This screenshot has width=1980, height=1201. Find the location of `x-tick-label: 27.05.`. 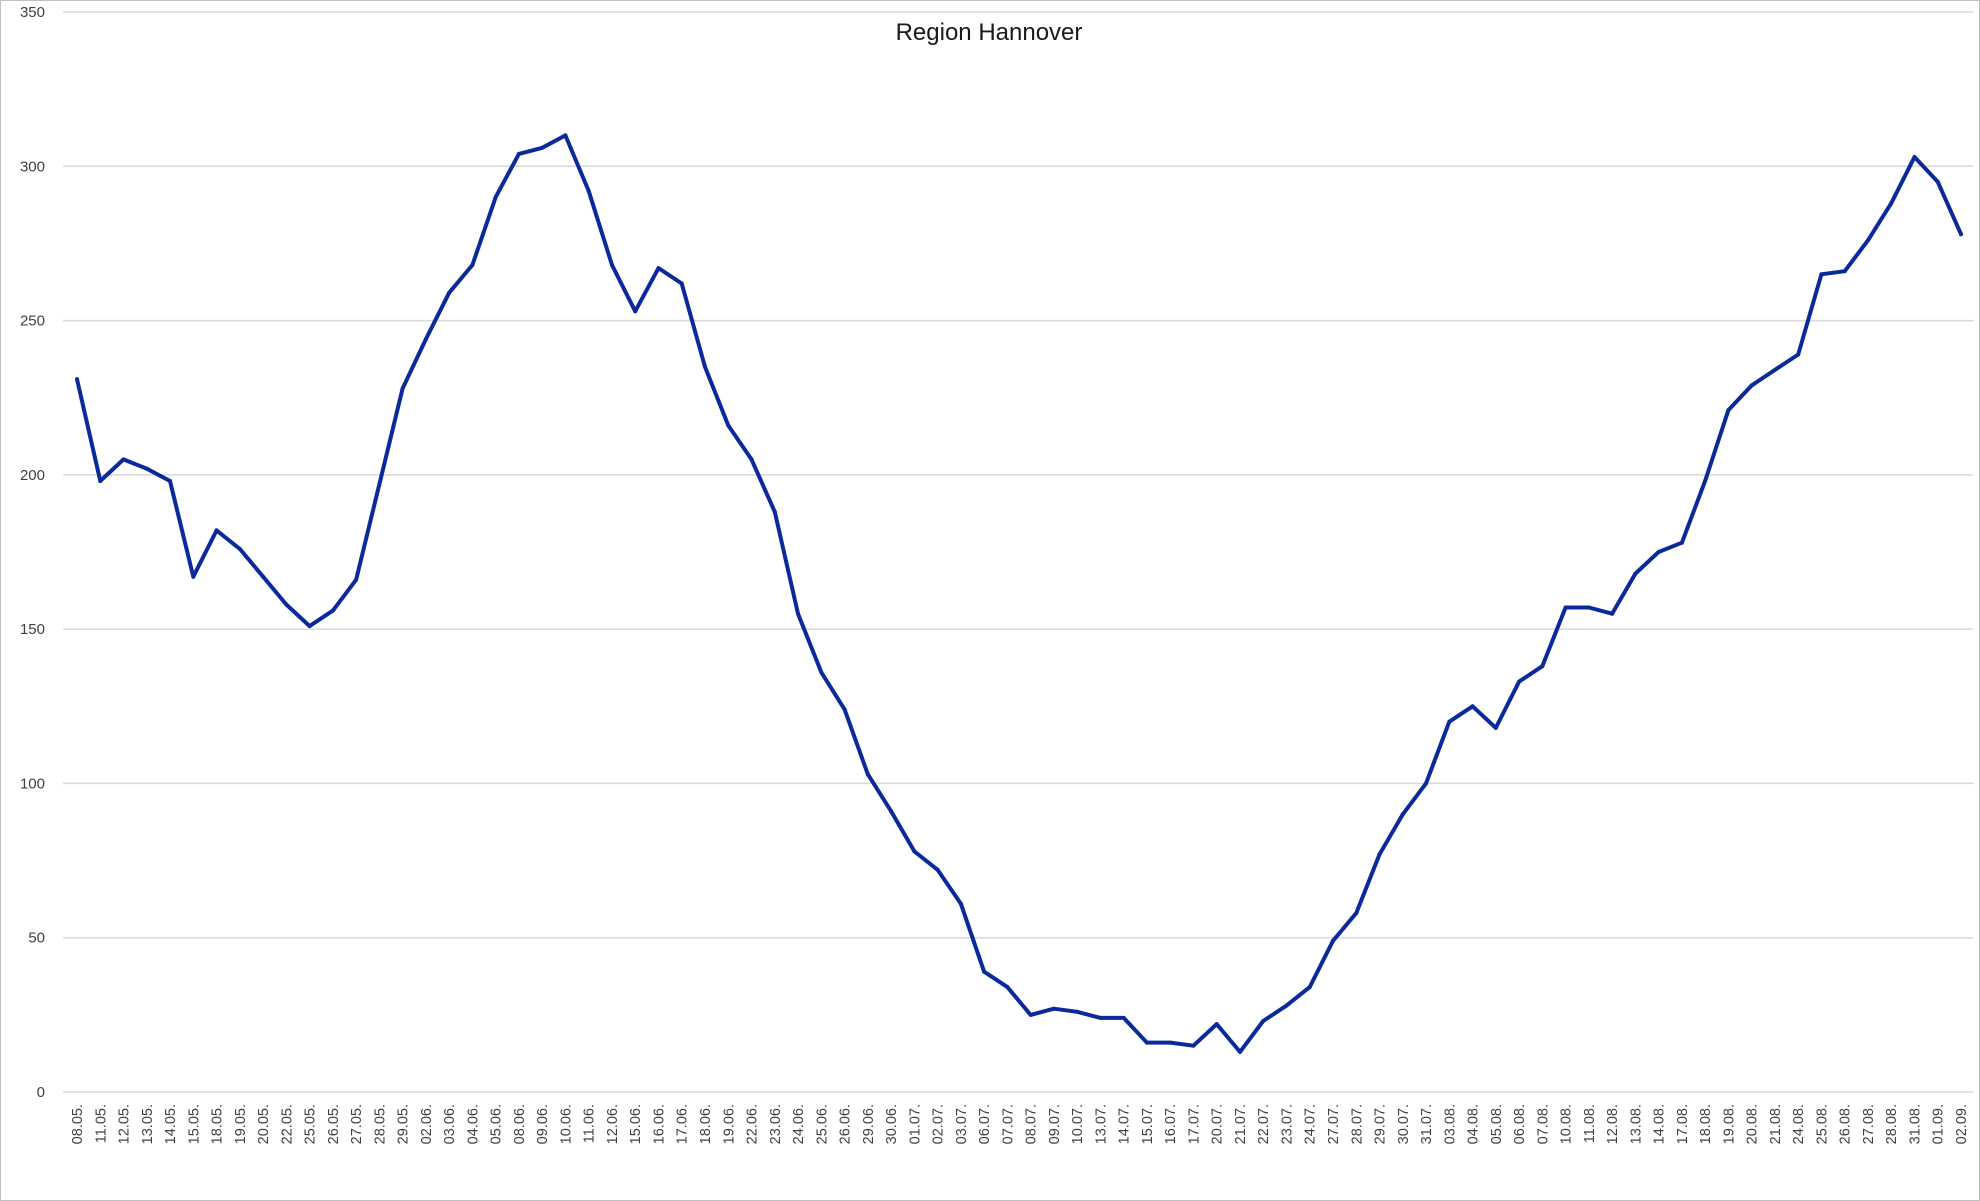

x-tick-label: 27.05. is located at coordinates (357, 1124).